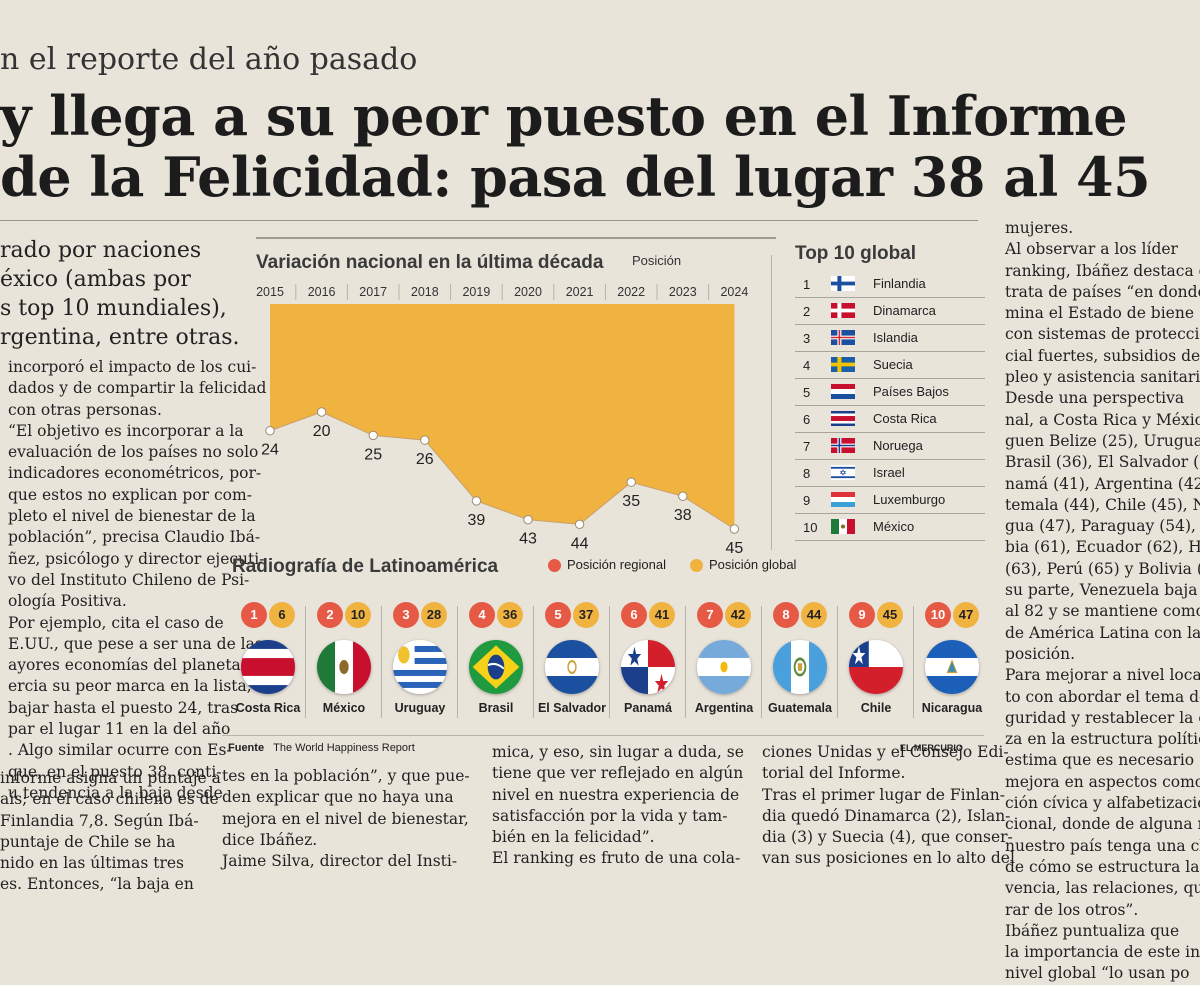  What do you see at coordinates (843, 445) in the screenshot?
I see `norway-flag-icon` at bounding box center [843, 445].